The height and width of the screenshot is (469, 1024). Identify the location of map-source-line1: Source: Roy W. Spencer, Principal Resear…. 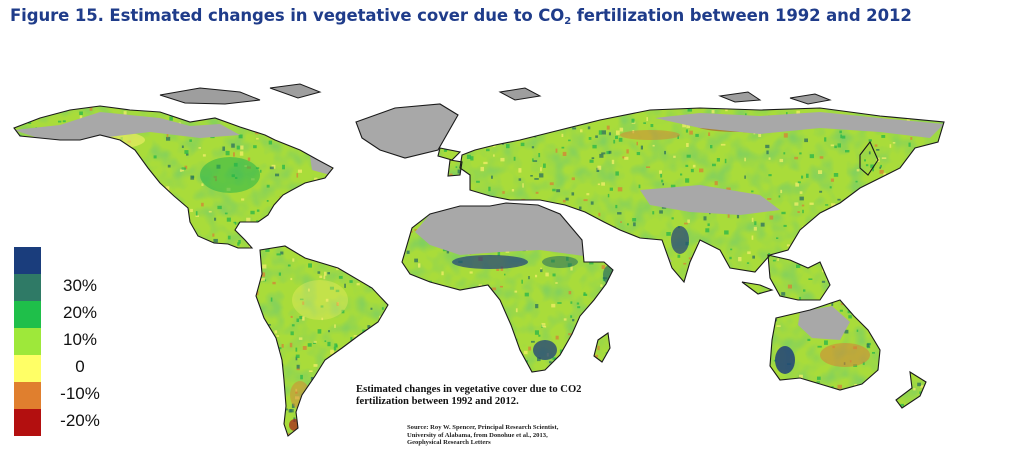
(483, 427).